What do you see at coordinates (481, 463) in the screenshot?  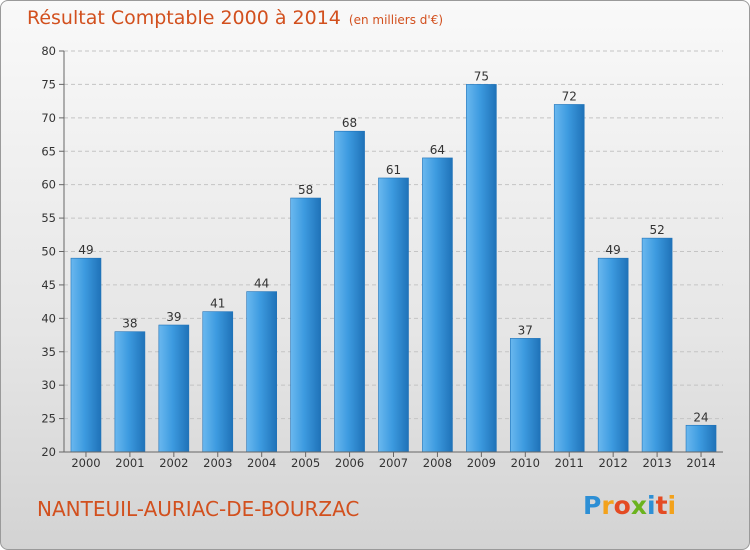 I see `x-tick-label: 2009` at bounding box center [481, 463].